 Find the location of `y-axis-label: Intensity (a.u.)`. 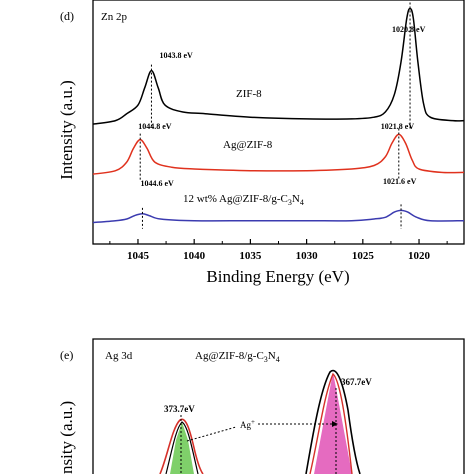

y-axis-label: Intensity (a.u.) is located at coordinates (66, 130).